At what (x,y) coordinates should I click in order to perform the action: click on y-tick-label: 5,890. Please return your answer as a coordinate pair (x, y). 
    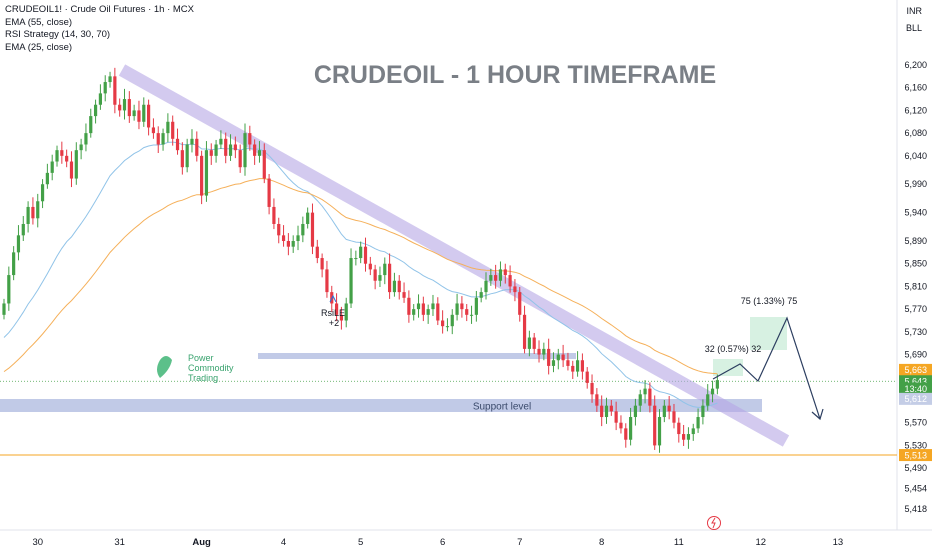
    Looking at the image, I should click on (915, 241).